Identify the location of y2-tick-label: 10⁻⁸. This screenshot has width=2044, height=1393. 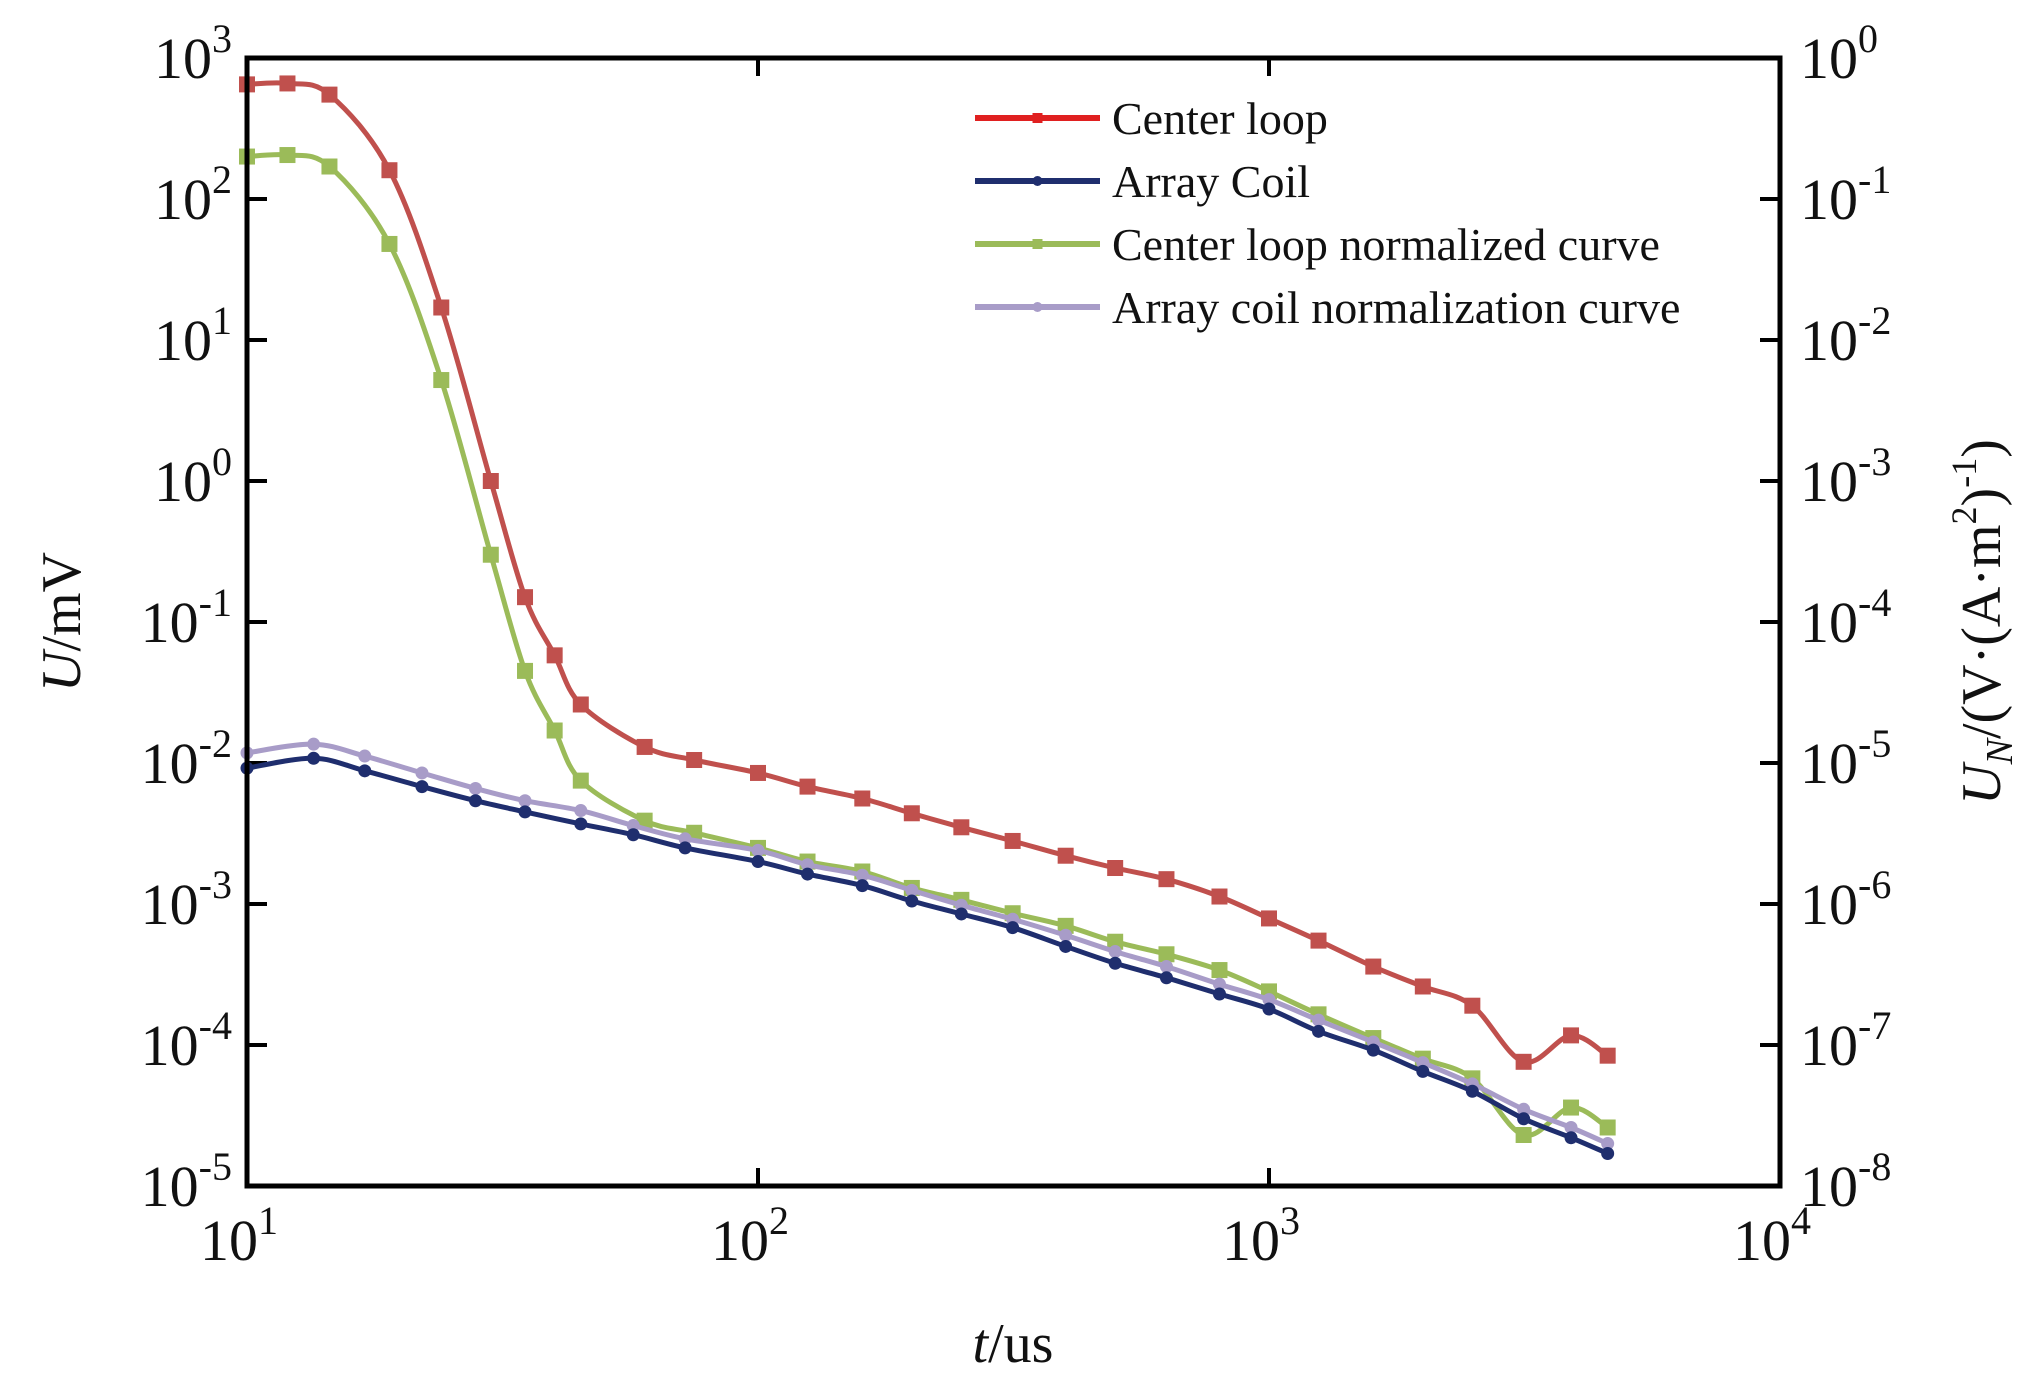
(1845, 1181).